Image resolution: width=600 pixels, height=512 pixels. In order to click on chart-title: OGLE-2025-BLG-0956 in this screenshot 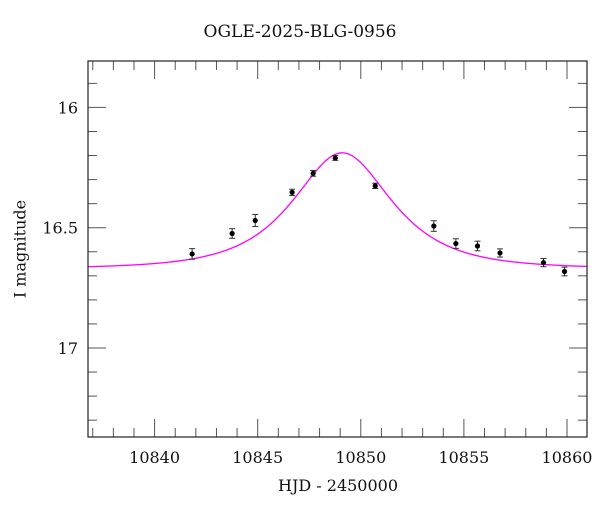, I will do `click(300, 32)`.